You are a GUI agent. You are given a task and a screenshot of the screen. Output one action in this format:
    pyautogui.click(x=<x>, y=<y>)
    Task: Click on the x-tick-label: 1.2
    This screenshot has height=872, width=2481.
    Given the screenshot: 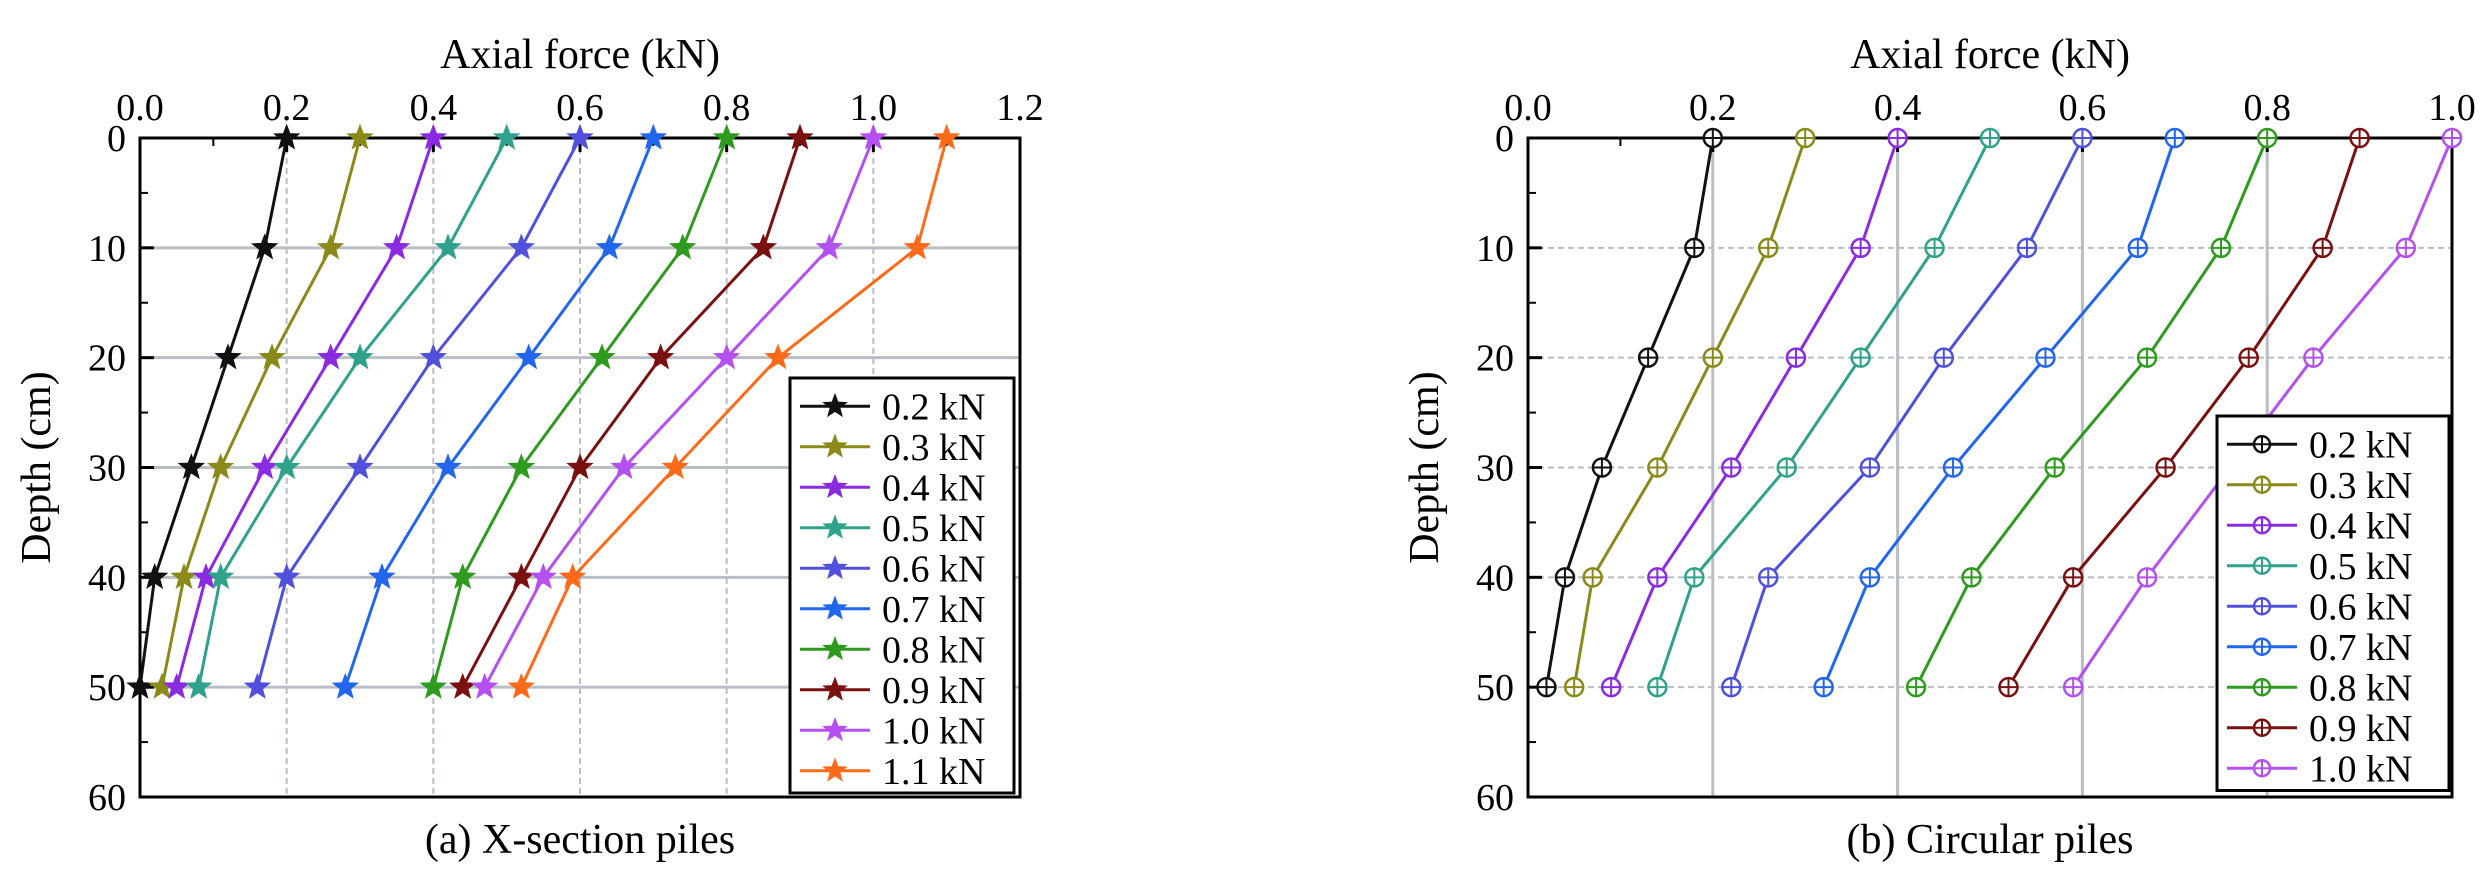 What is the action you would take?
    pyautogui.click(x=1020, y=108)
    